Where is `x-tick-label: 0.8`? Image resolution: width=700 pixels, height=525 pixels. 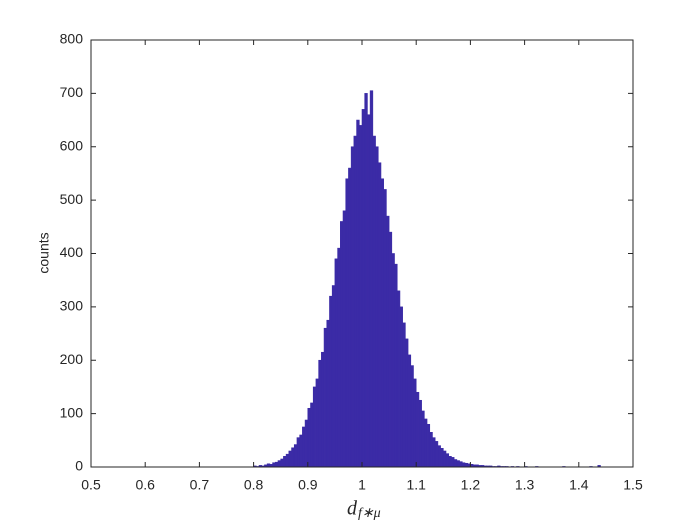 x-tick-label: 0.8 is located at coordinates (254, 485).